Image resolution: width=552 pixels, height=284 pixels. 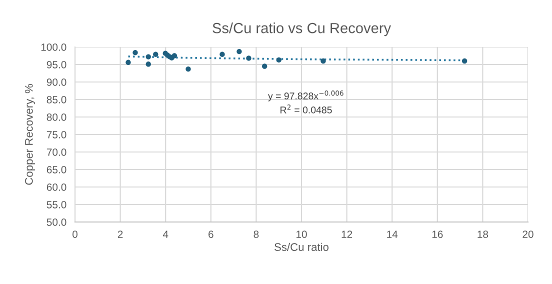 I want to click on annotation: y = 97.828x$^{−0.006}$, so click(x=306, y=96).